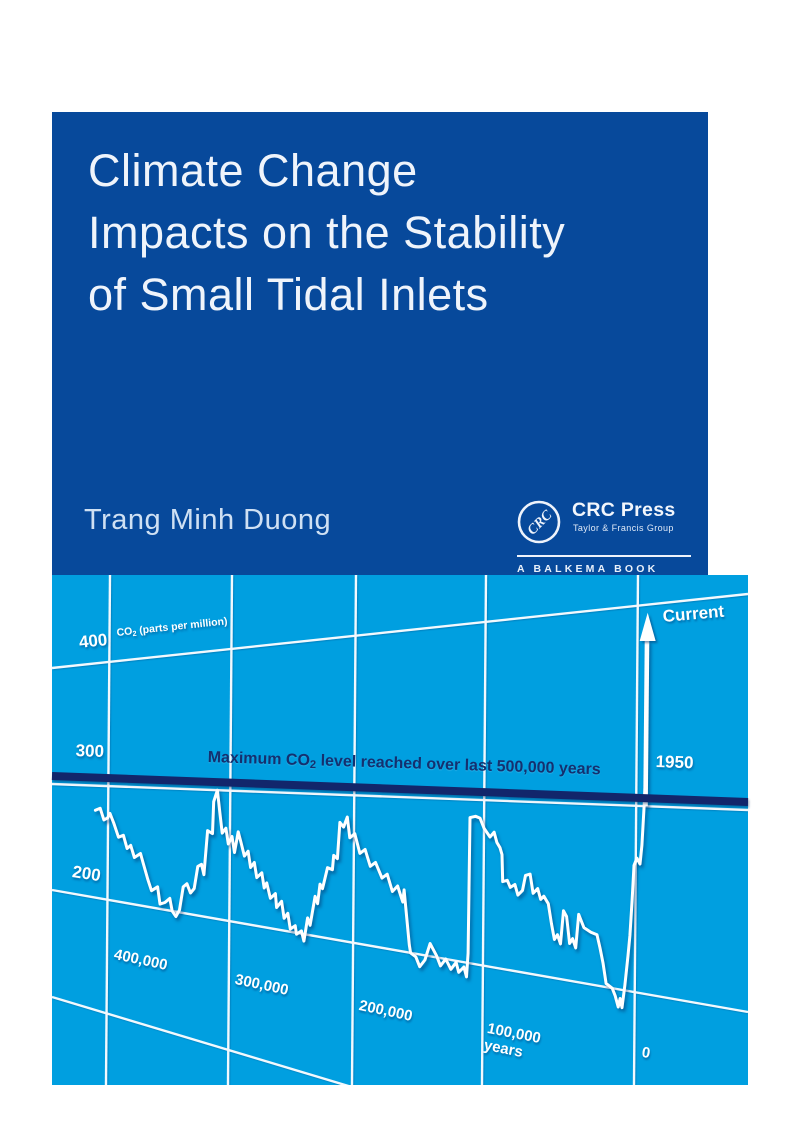 This screenshot has width=800, height=1126. What do you see at coordinates (208, 520) in the screenshot?
I see `book-author: Trang Minh Duong` at bounding box center [208, 520].